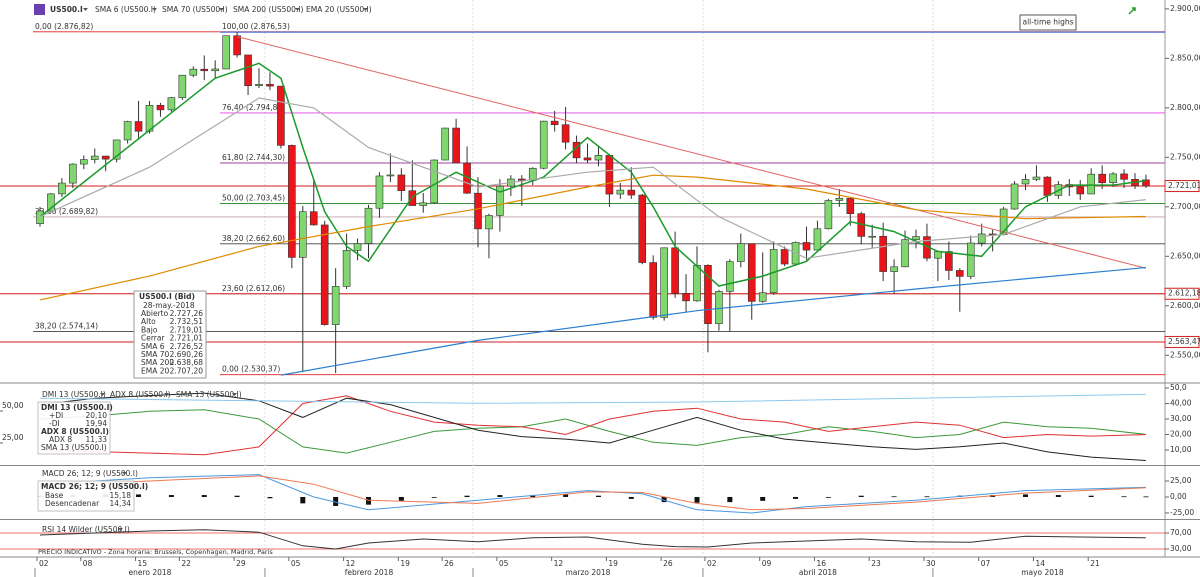  I want to click on y-tick-label: 2.850,00, so click(1185, 57).